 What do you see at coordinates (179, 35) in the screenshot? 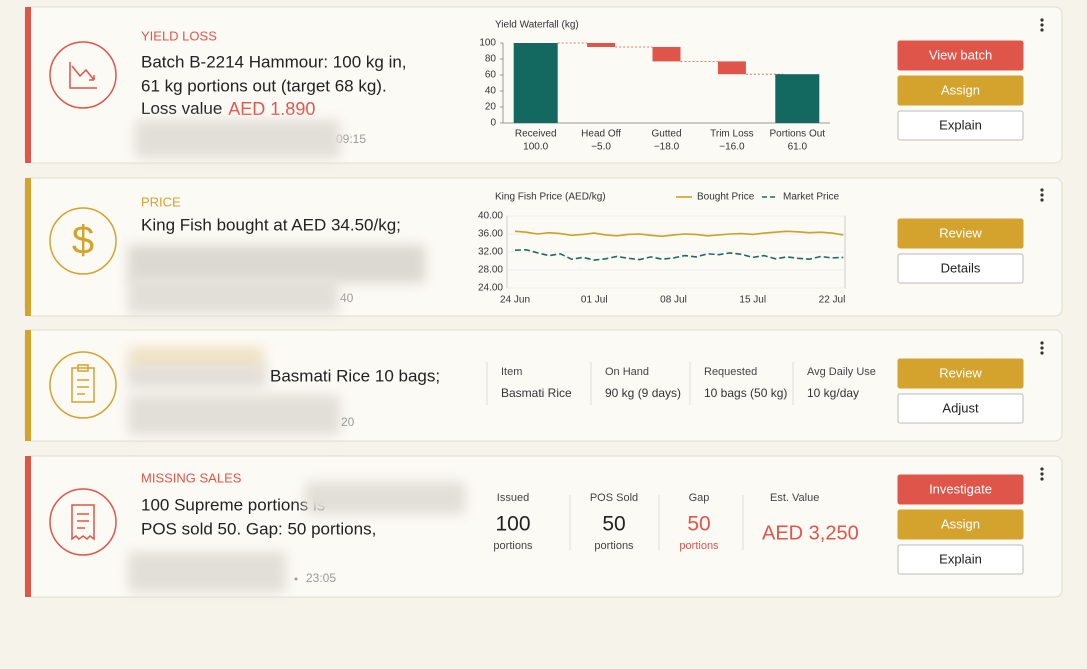
I see `tag: YIELD LOSS` at bounding box center [179, 35].